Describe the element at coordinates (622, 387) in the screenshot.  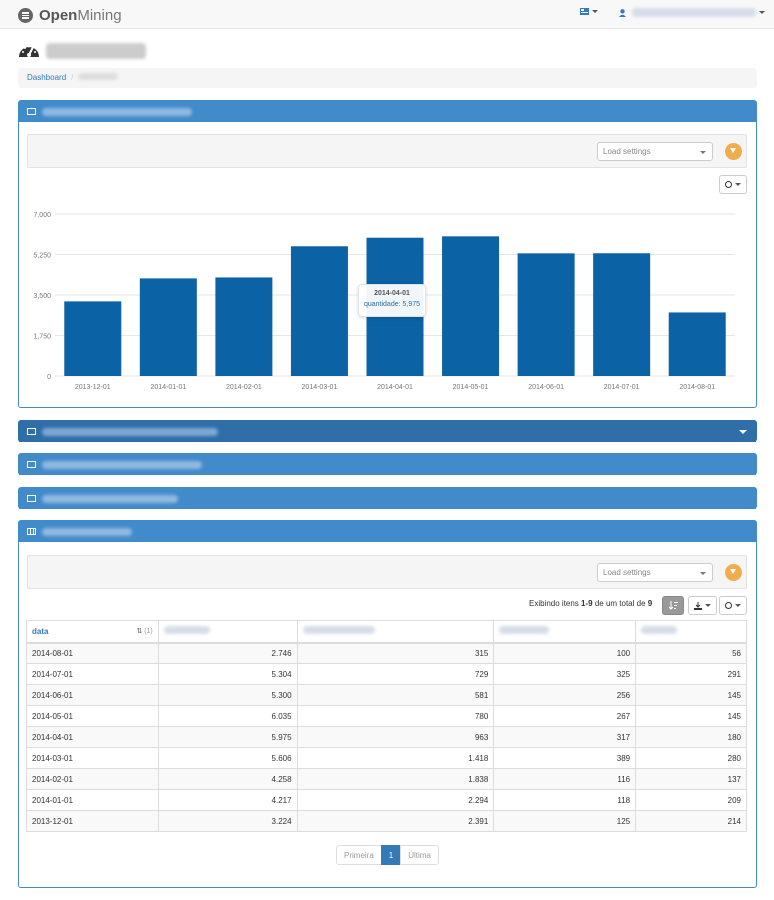
I see `x-tick-label: 2014-07-01` at that location.